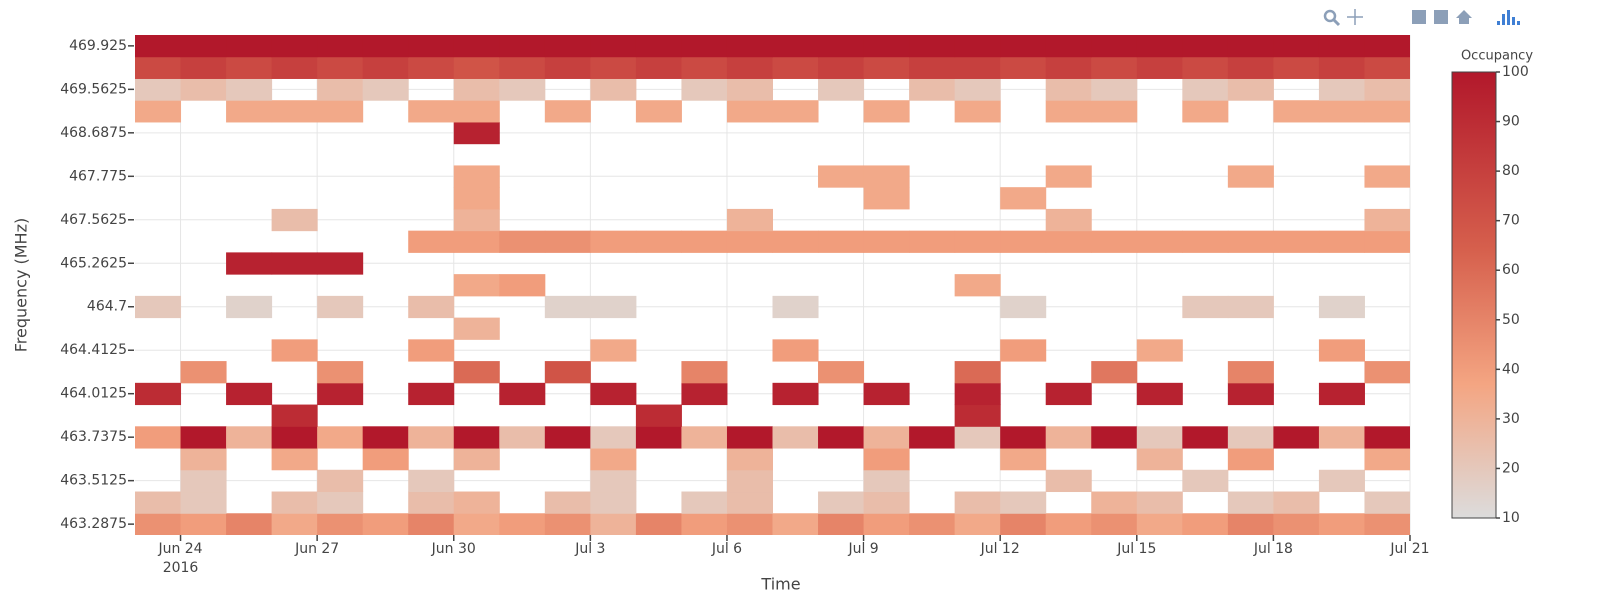 The height and width of the screenshot is (613, 1621). What do you see at coordinates (93, 524) in the screenshot?
I see `y-tick-label: 463.2875` at bounding box center [93, 524].